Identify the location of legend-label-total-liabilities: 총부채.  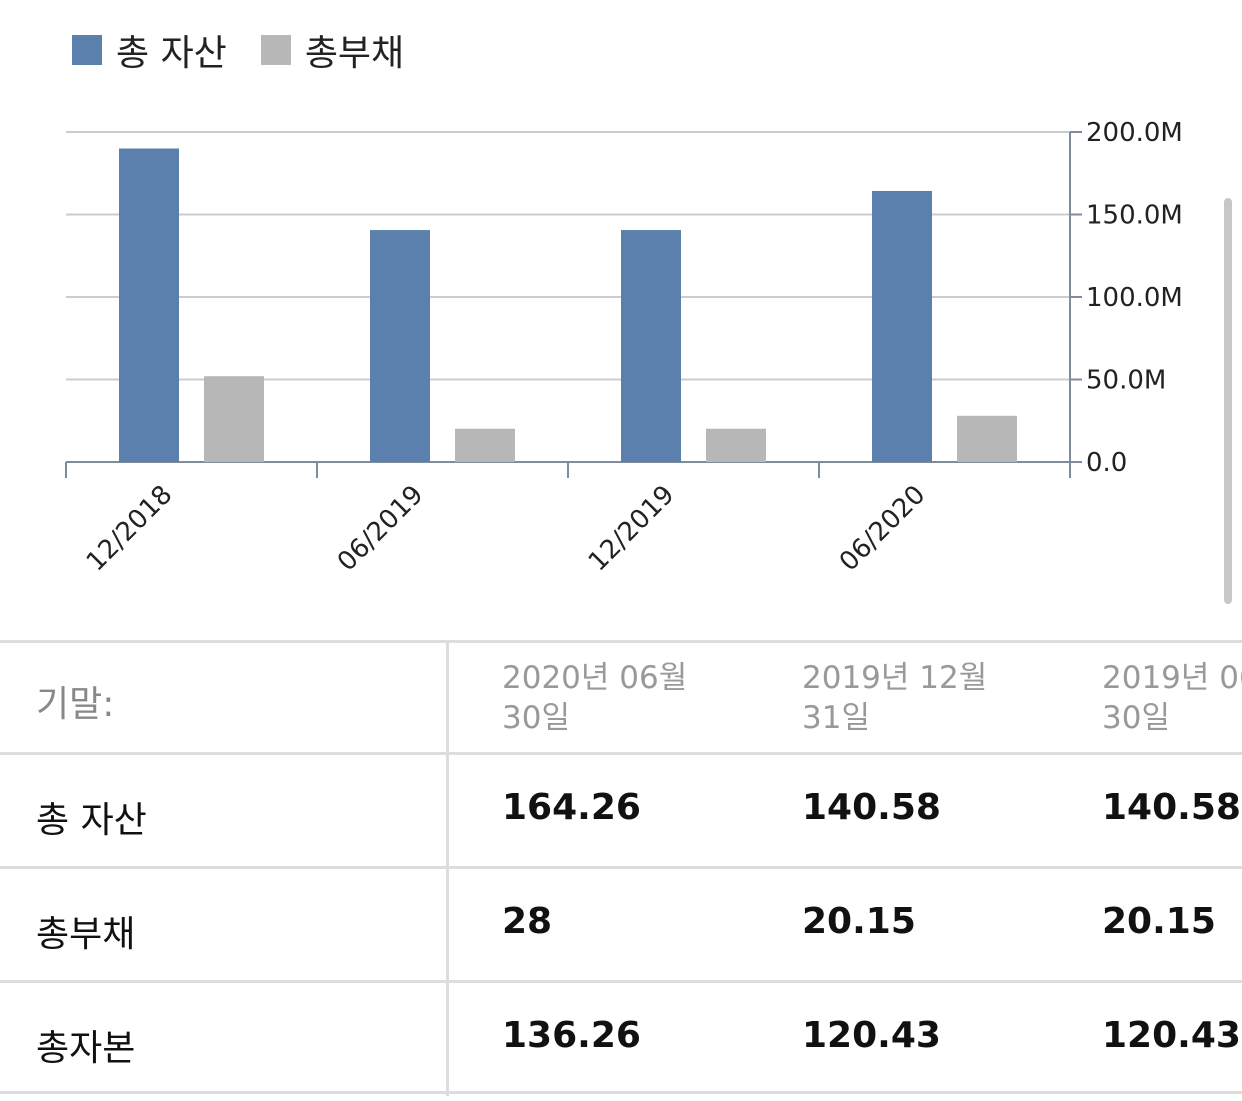
(354, 53).